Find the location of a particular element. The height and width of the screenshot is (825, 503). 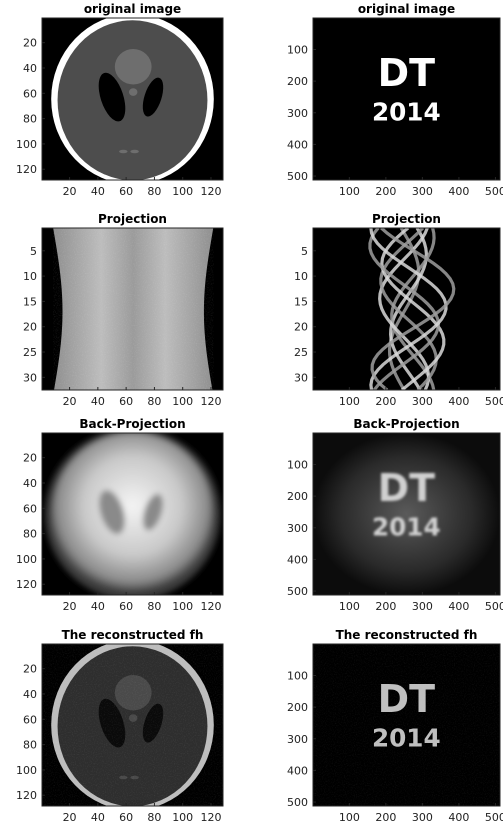

x-tick-label: 60 is located at coordinates (126, 606).